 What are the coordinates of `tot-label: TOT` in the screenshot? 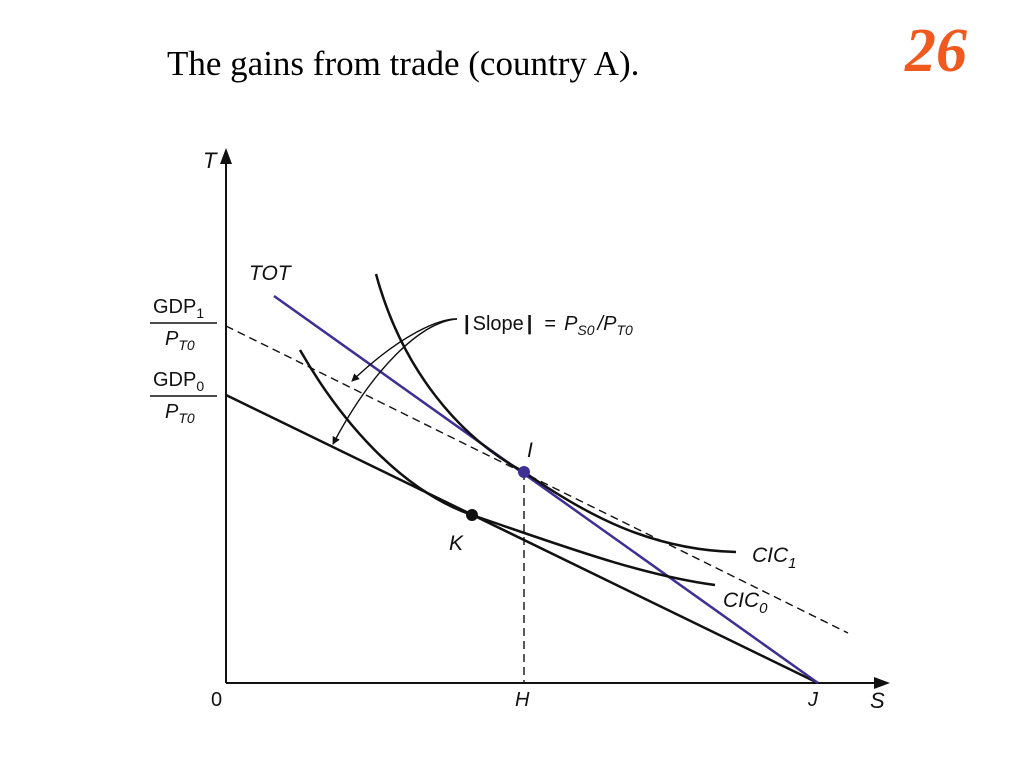 It's located at (271, 273).